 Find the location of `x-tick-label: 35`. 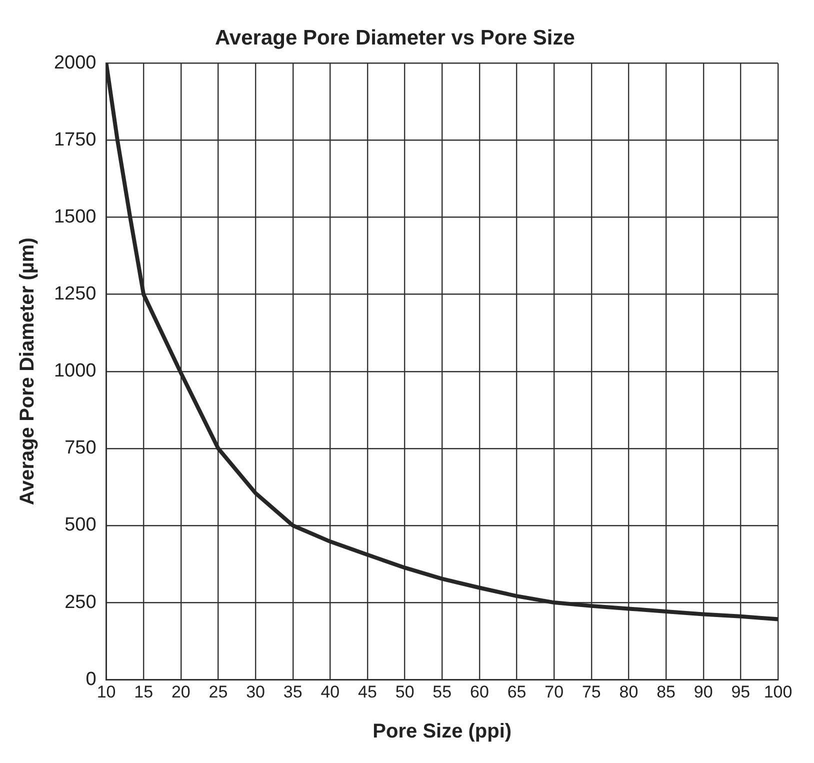

x-tick-label: 35 is located at coordinates (292, 692).